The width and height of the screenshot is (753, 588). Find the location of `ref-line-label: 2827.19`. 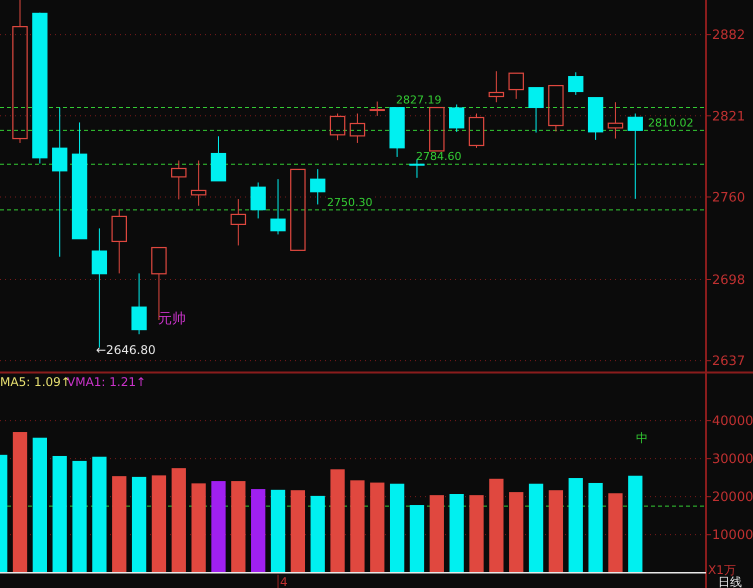

ref-line-label: 2827.19 is located at coordinates (419, 100).